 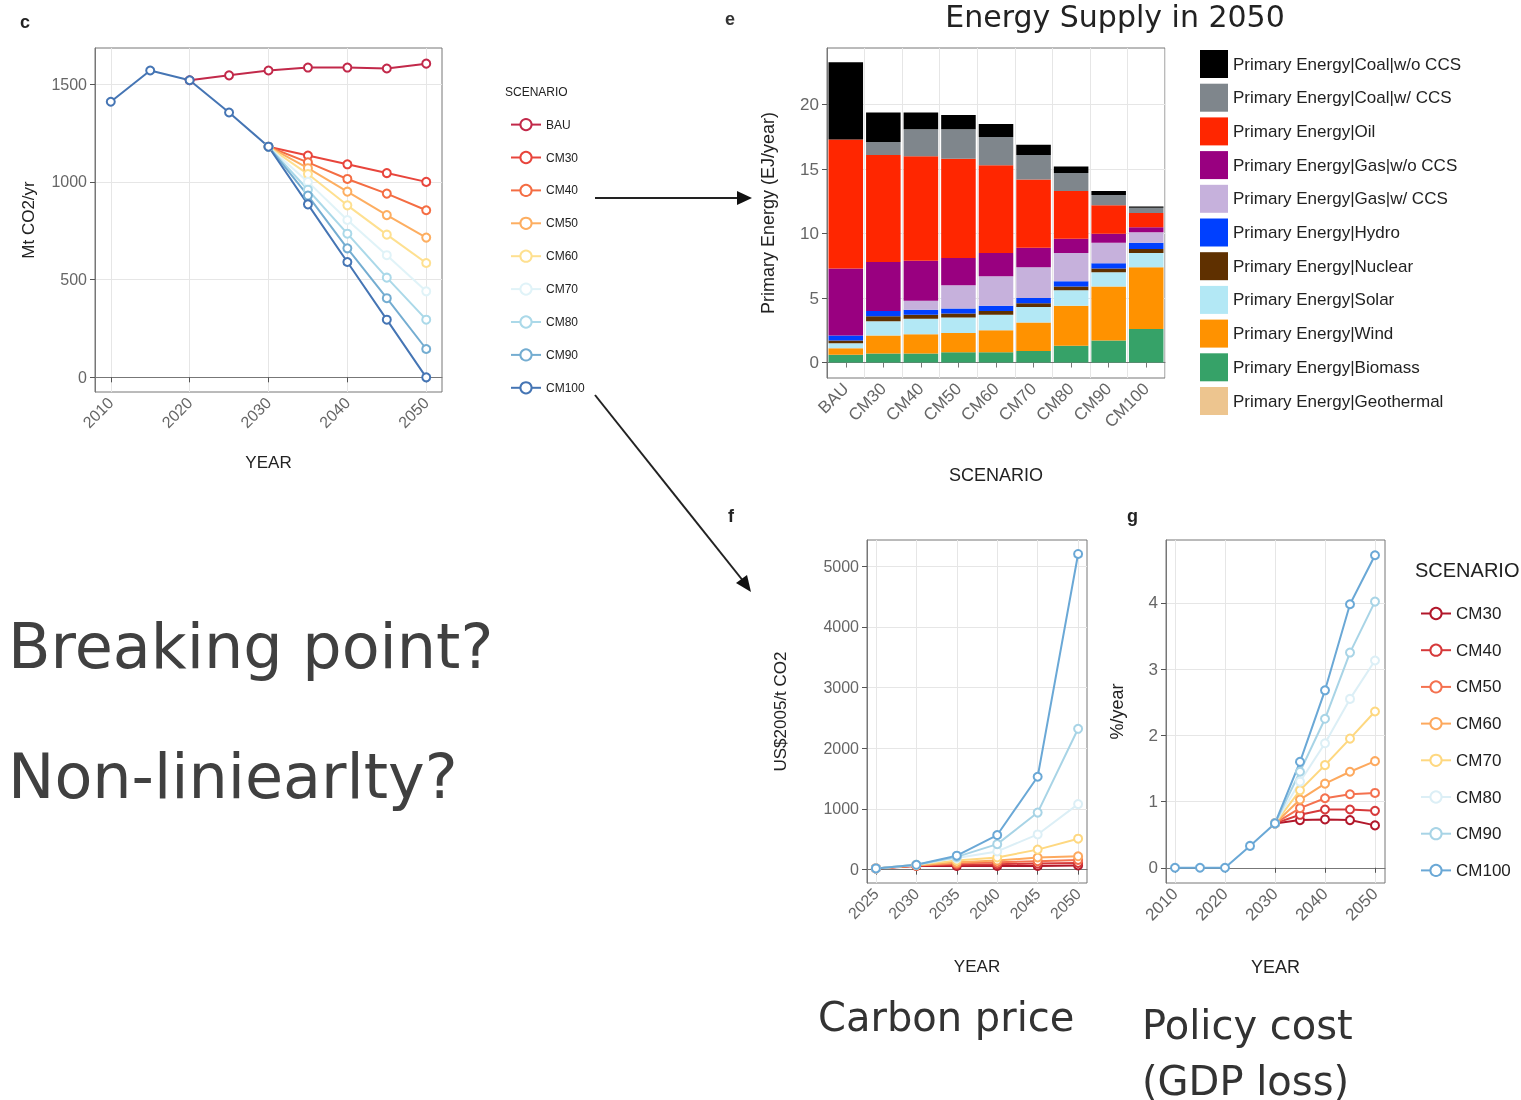 What do you see at coordinates (946, 1017) in the screenshot?
I see `text: Carbon price` at bounding box center [946, 1017].